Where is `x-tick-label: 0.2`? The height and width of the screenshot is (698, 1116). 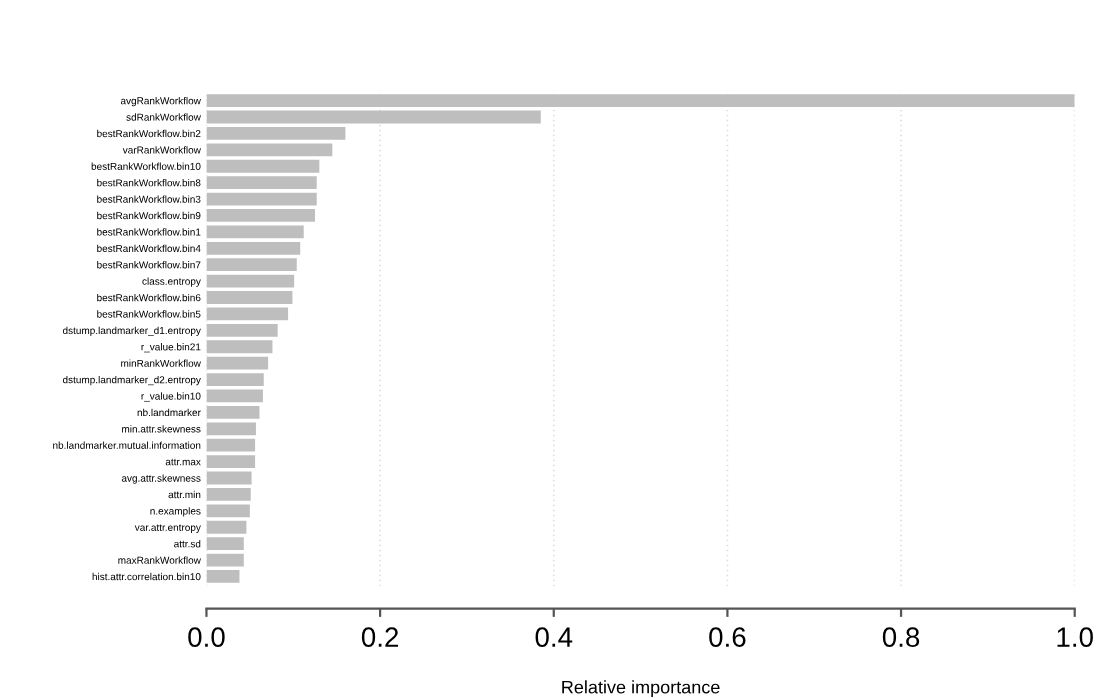 x-tick-label: 0.2 is located at coordinates (380, 637).